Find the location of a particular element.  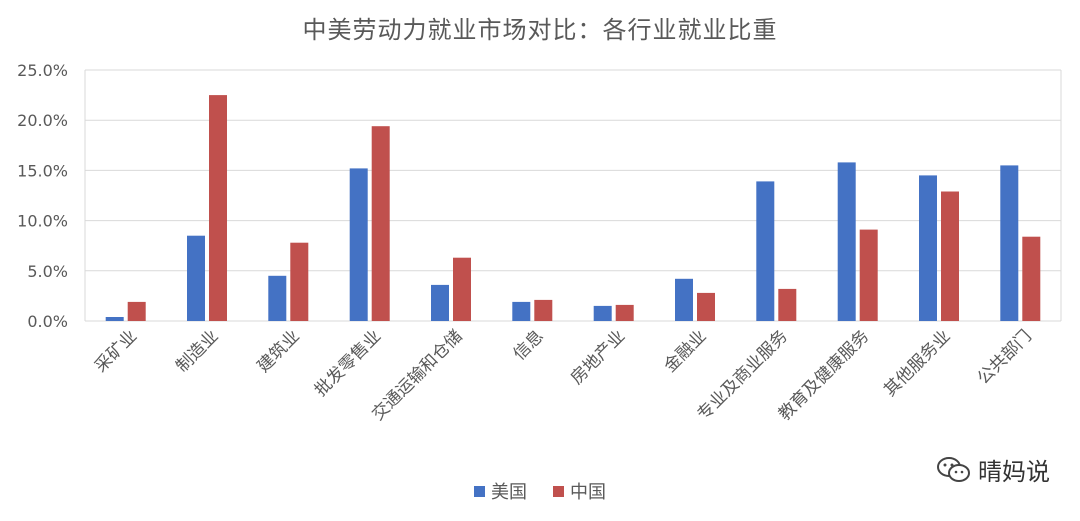

legend-swatch-china is located at coordinates (558, 491).